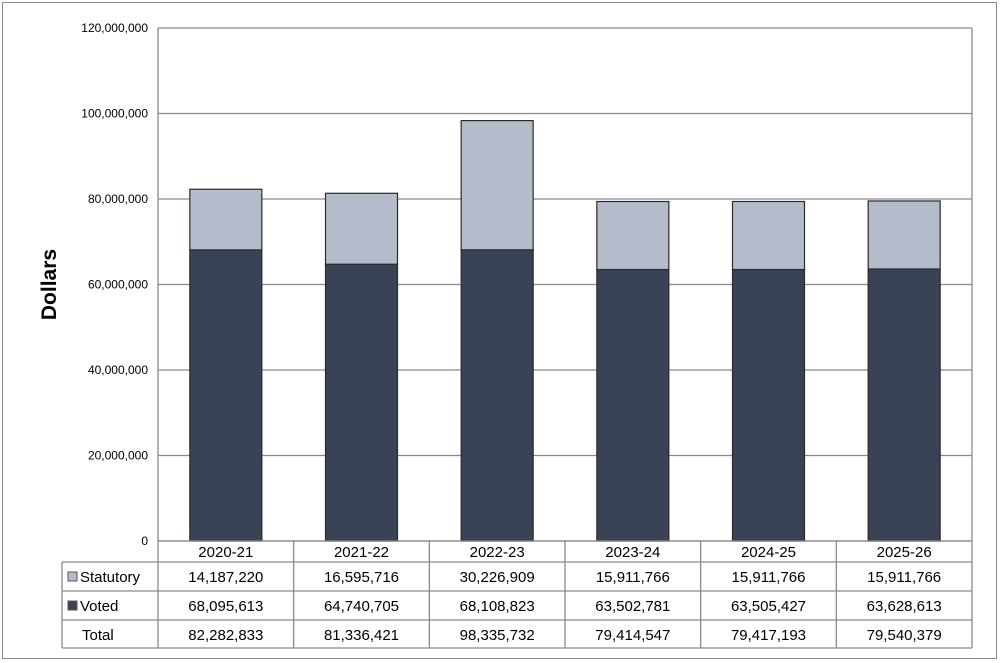  I want to click on data-label-voted: 64,740,705, so click(361, 606).